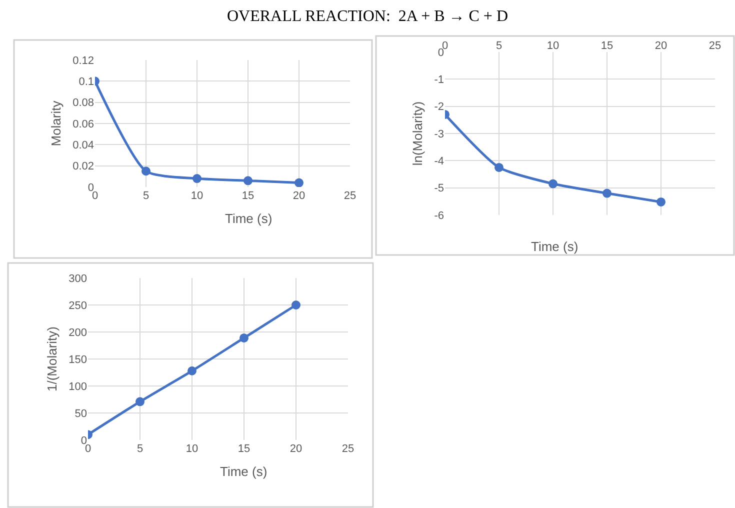 Image resolution: width=735 pixels, height=508 pixels. What do you see at coordinates (77, 386) in the screenshot?
I see `y-tick-label: 100` at bounding box center [77, 386].